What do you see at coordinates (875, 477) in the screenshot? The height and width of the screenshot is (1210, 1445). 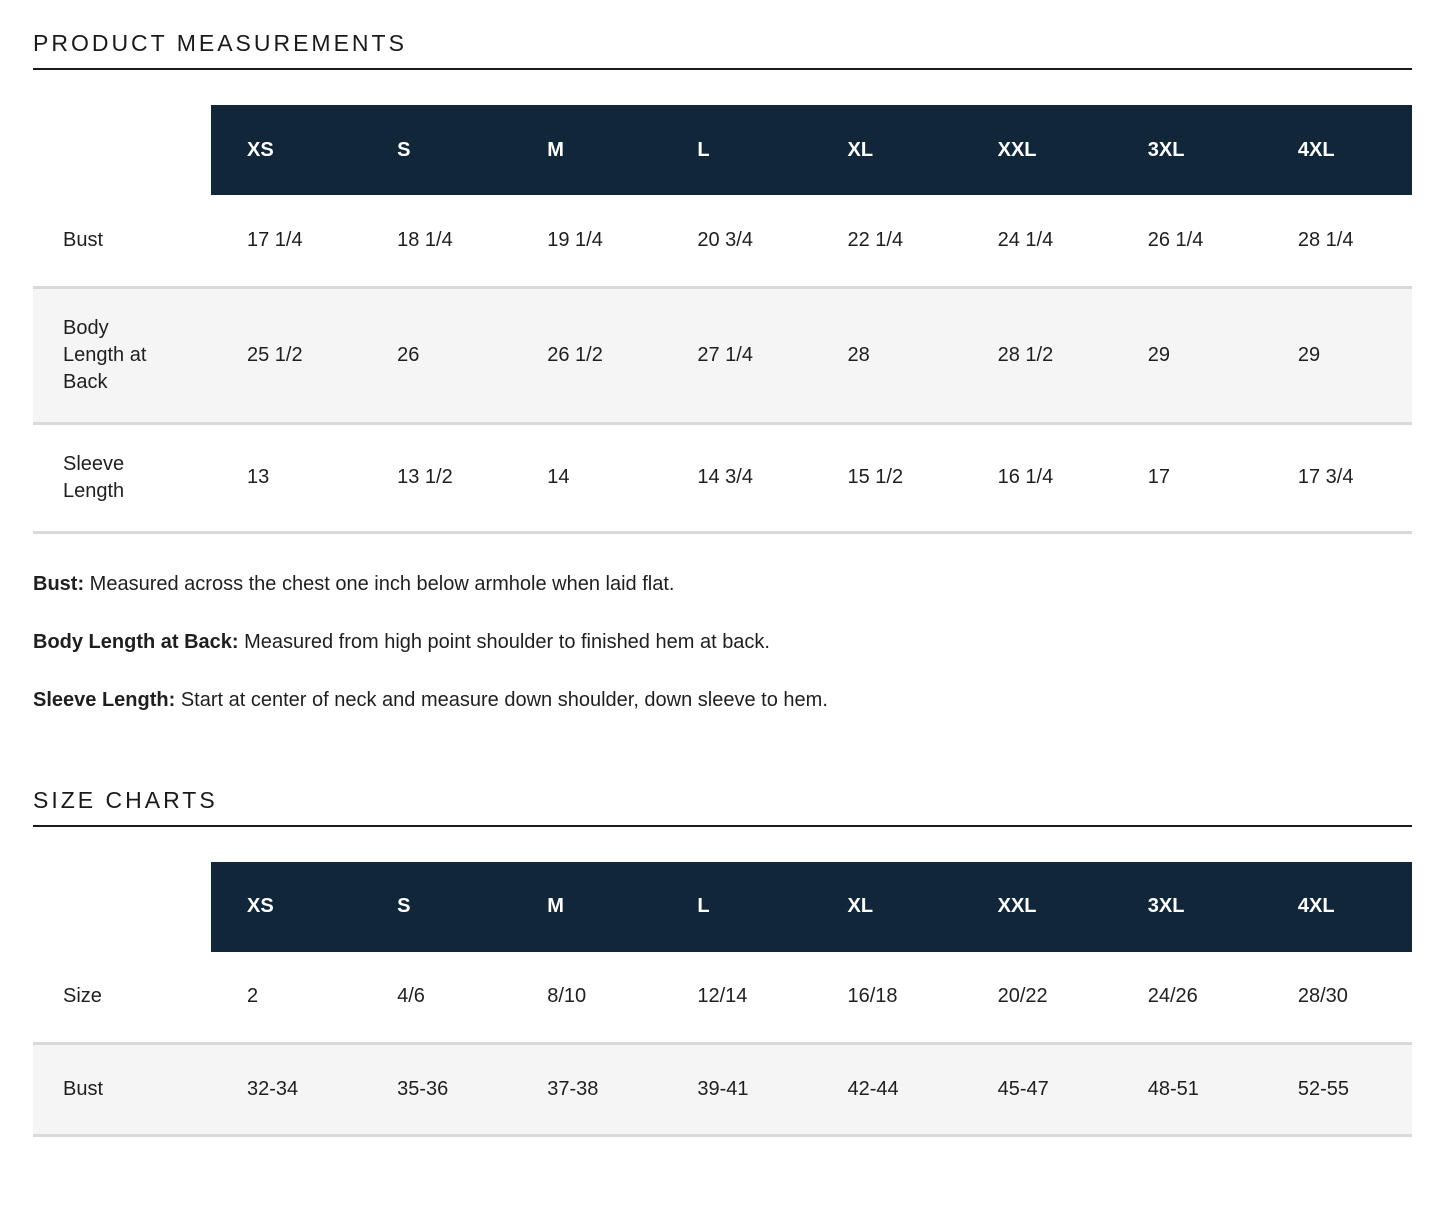 I see `measurement-value-cell: 15 1/2` at bounding box center [875, 477].